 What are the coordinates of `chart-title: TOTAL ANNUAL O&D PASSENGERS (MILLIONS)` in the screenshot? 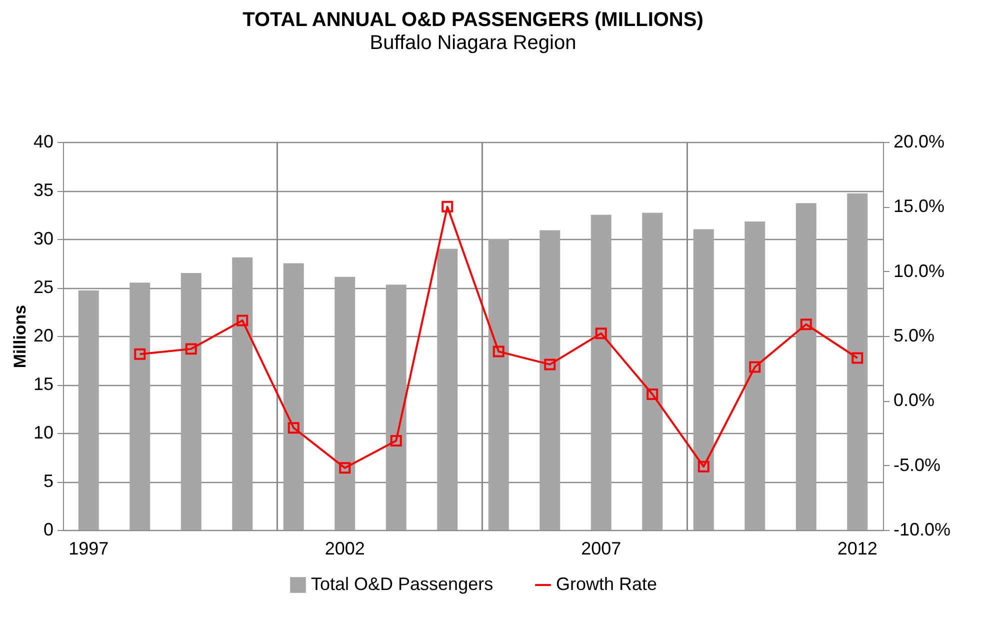 It's located at (473, 20).